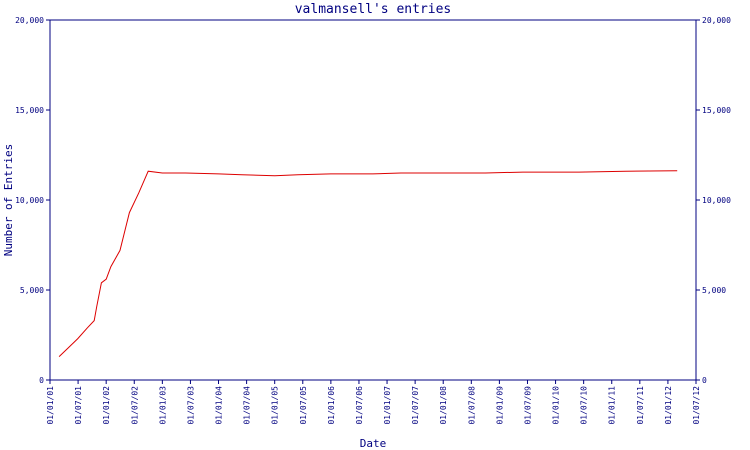 Image resolution: width=750 pixels, height=450 pixels. Describe the element at coordinates (134, 405) in the screenshot. I see `x-tick-label: 01/07/02` at that location.